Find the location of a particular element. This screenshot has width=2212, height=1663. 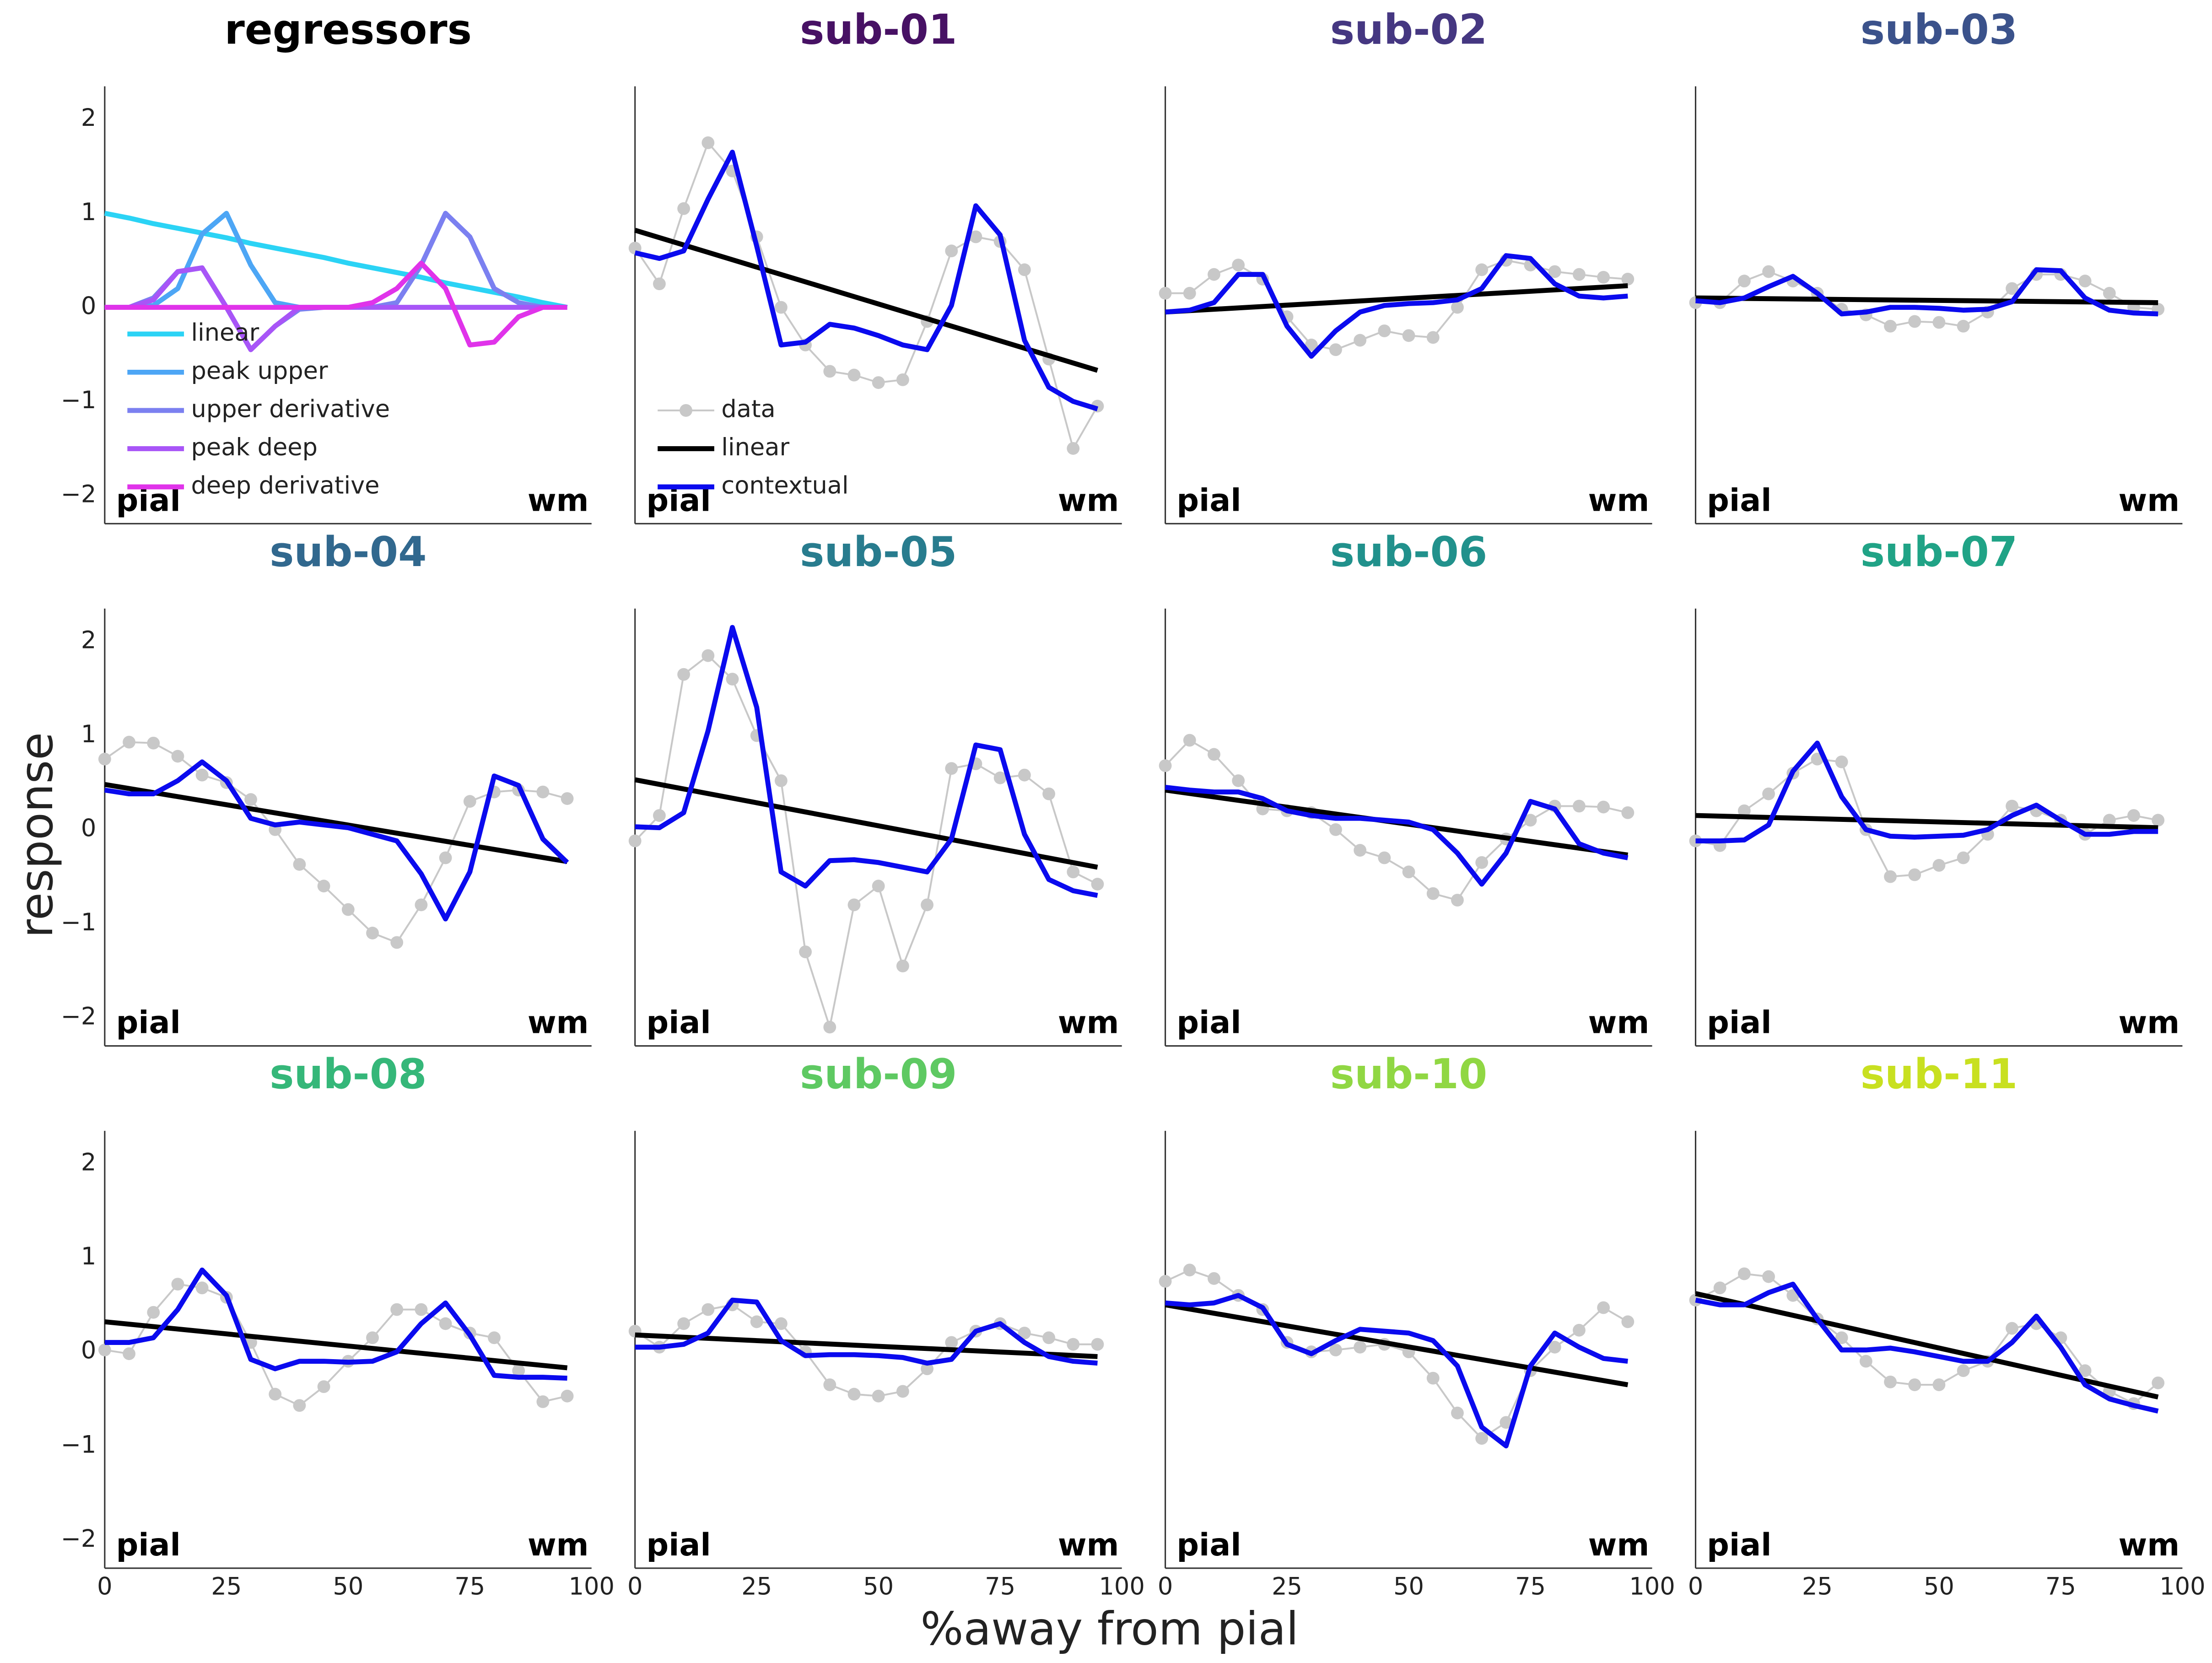

x-tick-label: 25 is located at coordinates (1287, 1587).